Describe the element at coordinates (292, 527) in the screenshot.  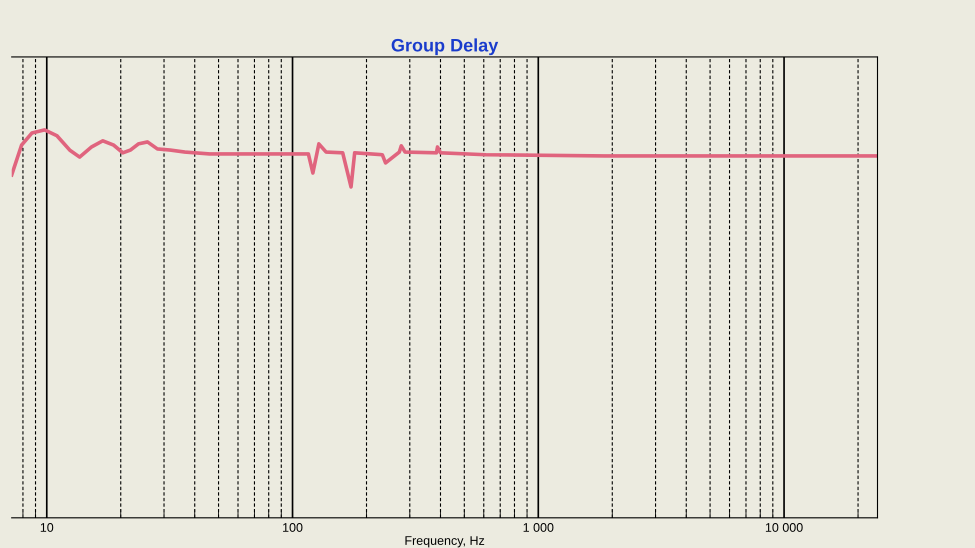
I see `x-tick-label: 100` at that location.